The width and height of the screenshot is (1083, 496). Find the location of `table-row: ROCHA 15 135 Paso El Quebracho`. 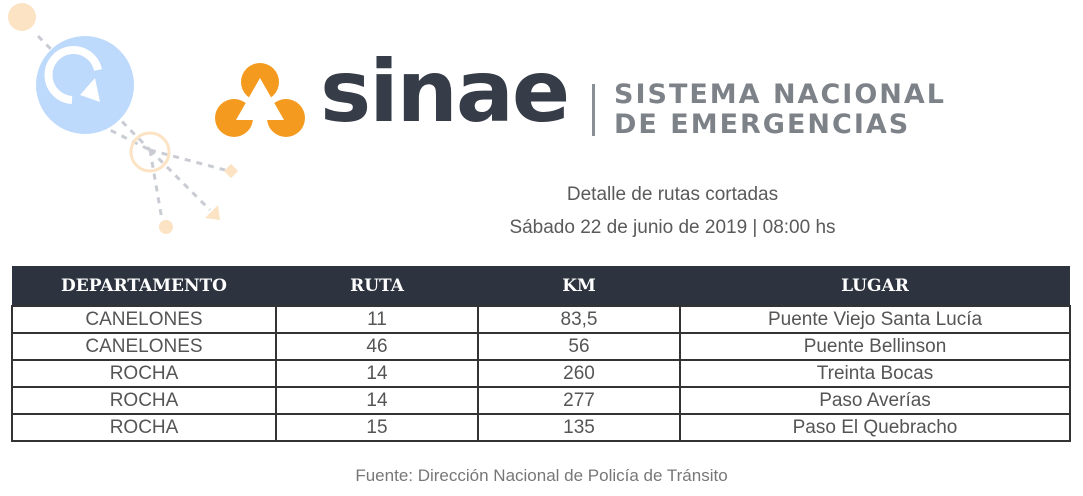

table-row: ROCHA 15 135 Paso El Quebracho is located at coordinates (541, 427).